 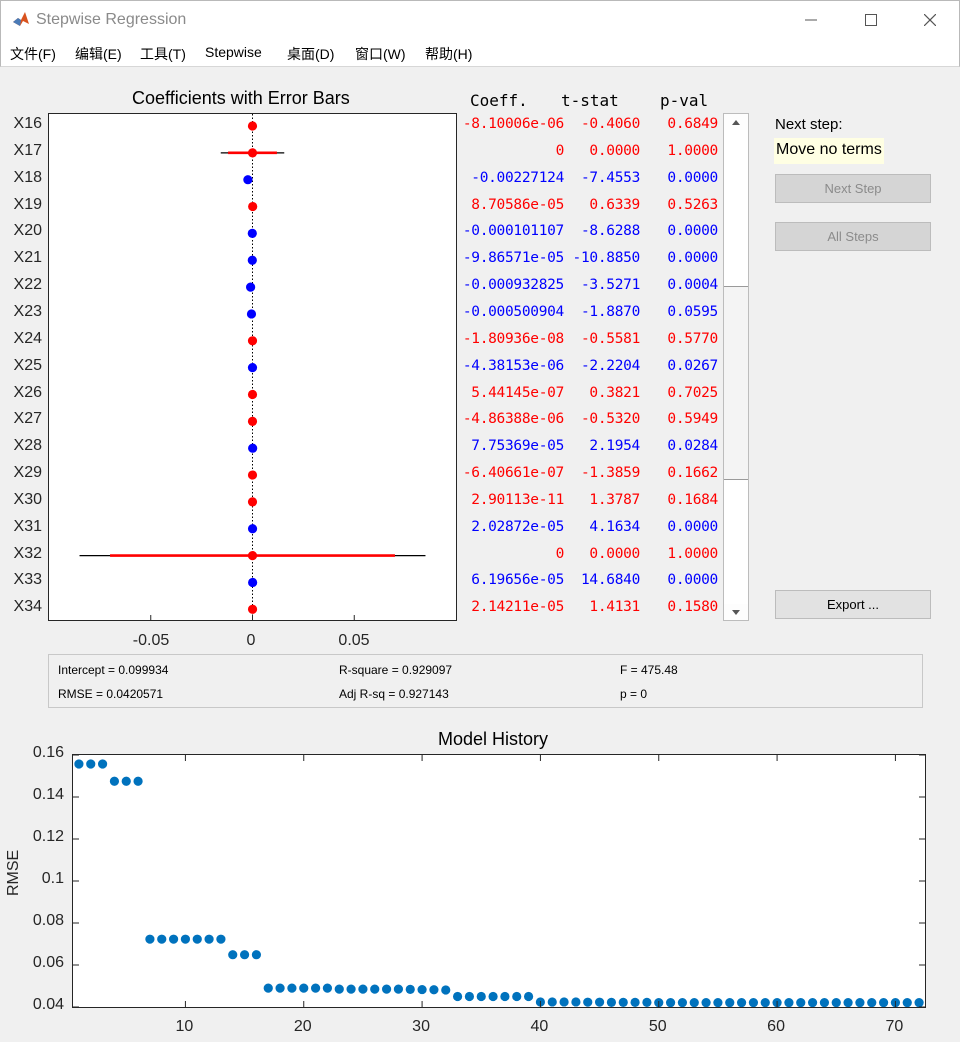 What do you see at coordinates (610, 285) in the screenshot?
I see `tstat-value: -3.5271` at bounding box center [610, 285].